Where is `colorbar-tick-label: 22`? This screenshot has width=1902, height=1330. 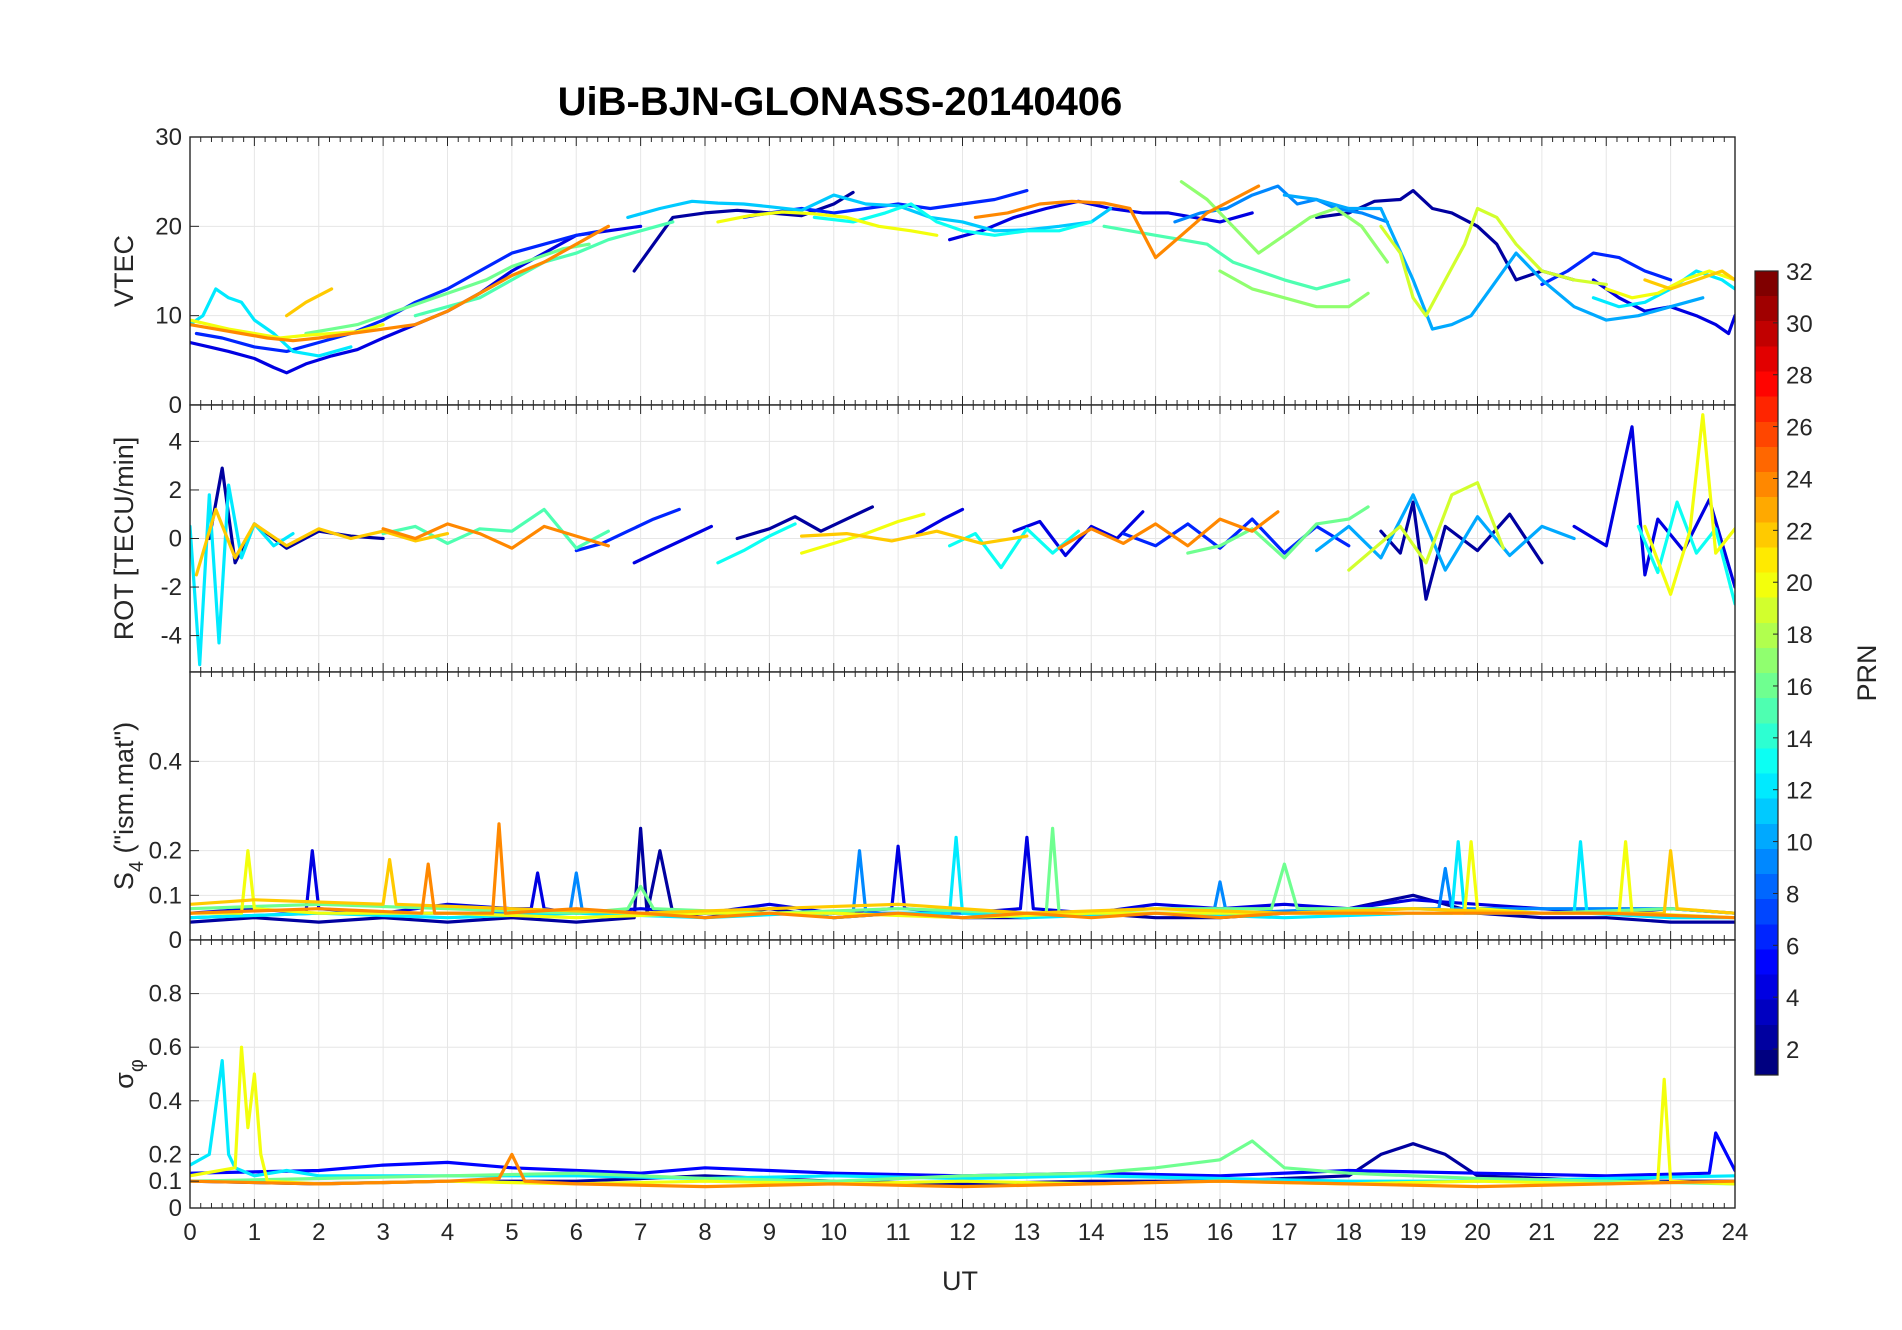
colorbar-tick-label: 22 is located at coordinates (1799, 531).